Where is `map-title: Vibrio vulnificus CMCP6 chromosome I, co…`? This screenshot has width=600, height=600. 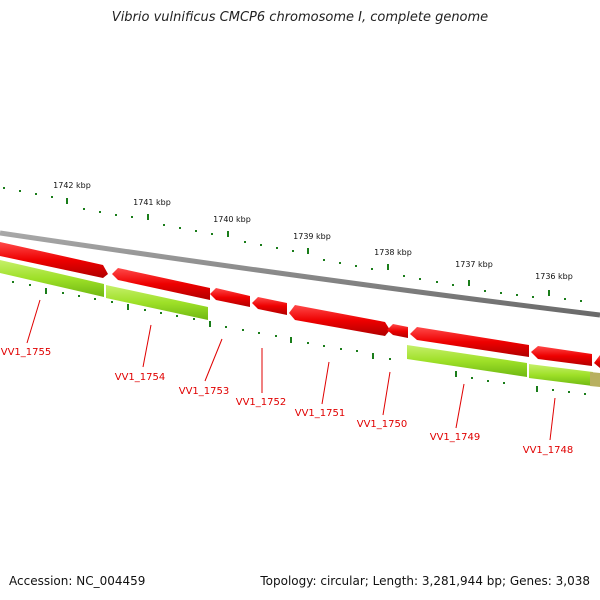 map-title: Vibrio vulnificus CMCP6 chromosome I, co… is located at coordinates (300, 17).